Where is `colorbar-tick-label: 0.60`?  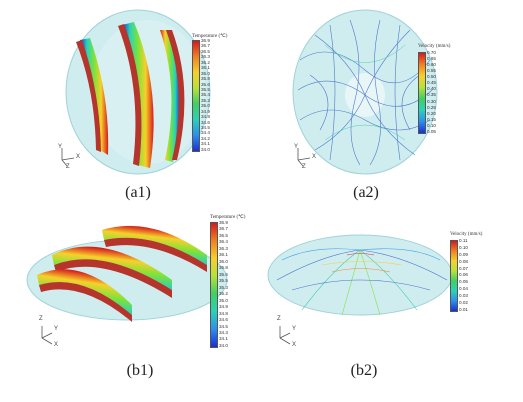 colorbar-tick-label: 0.60 is located at coordinates (431, 65).